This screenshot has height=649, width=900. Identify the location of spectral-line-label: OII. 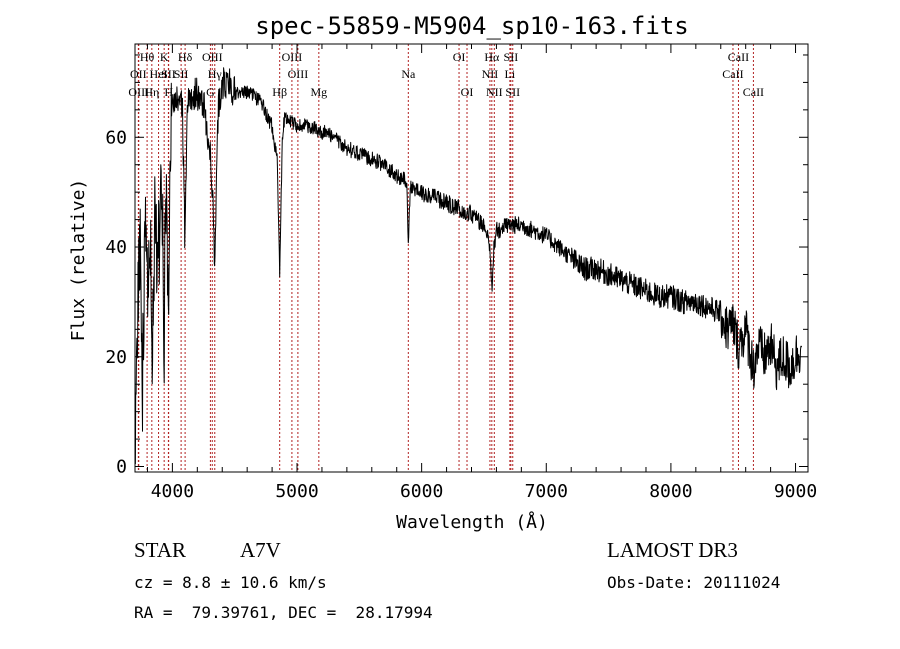
(138, 74).